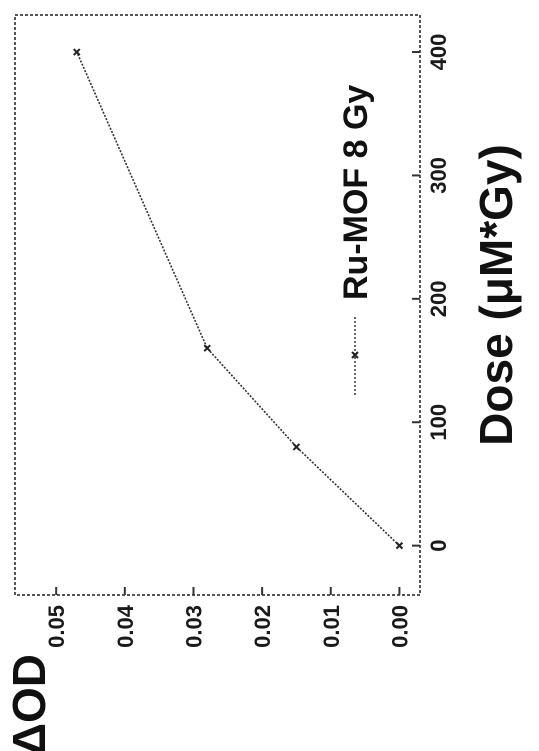 The image size is (539, 751). I want to click on legend: Ru-MOF 8 Gy, so click(356, 240).